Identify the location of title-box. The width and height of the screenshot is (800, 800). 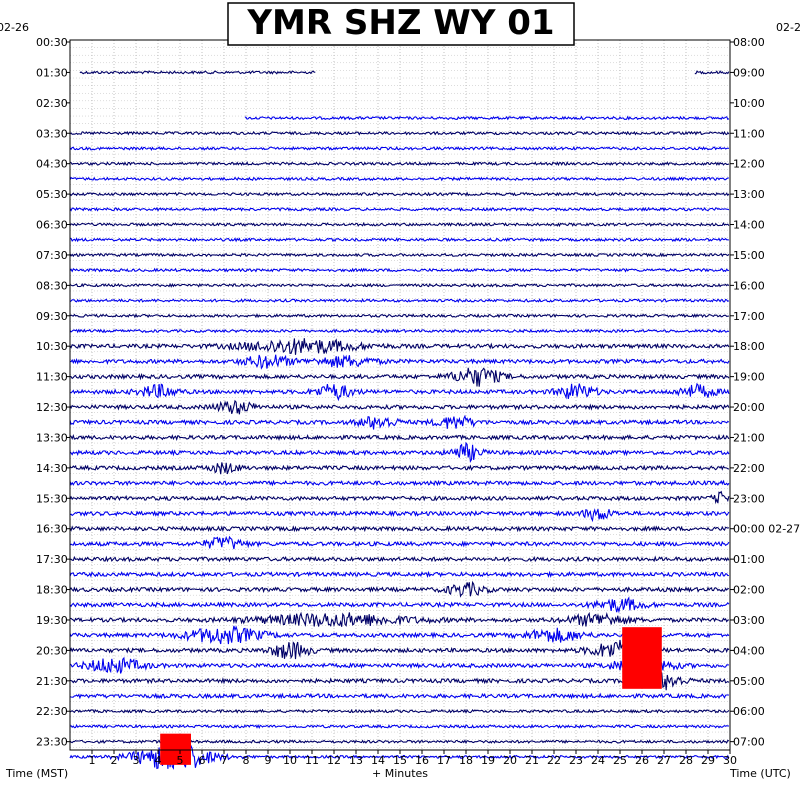
(401, 24).